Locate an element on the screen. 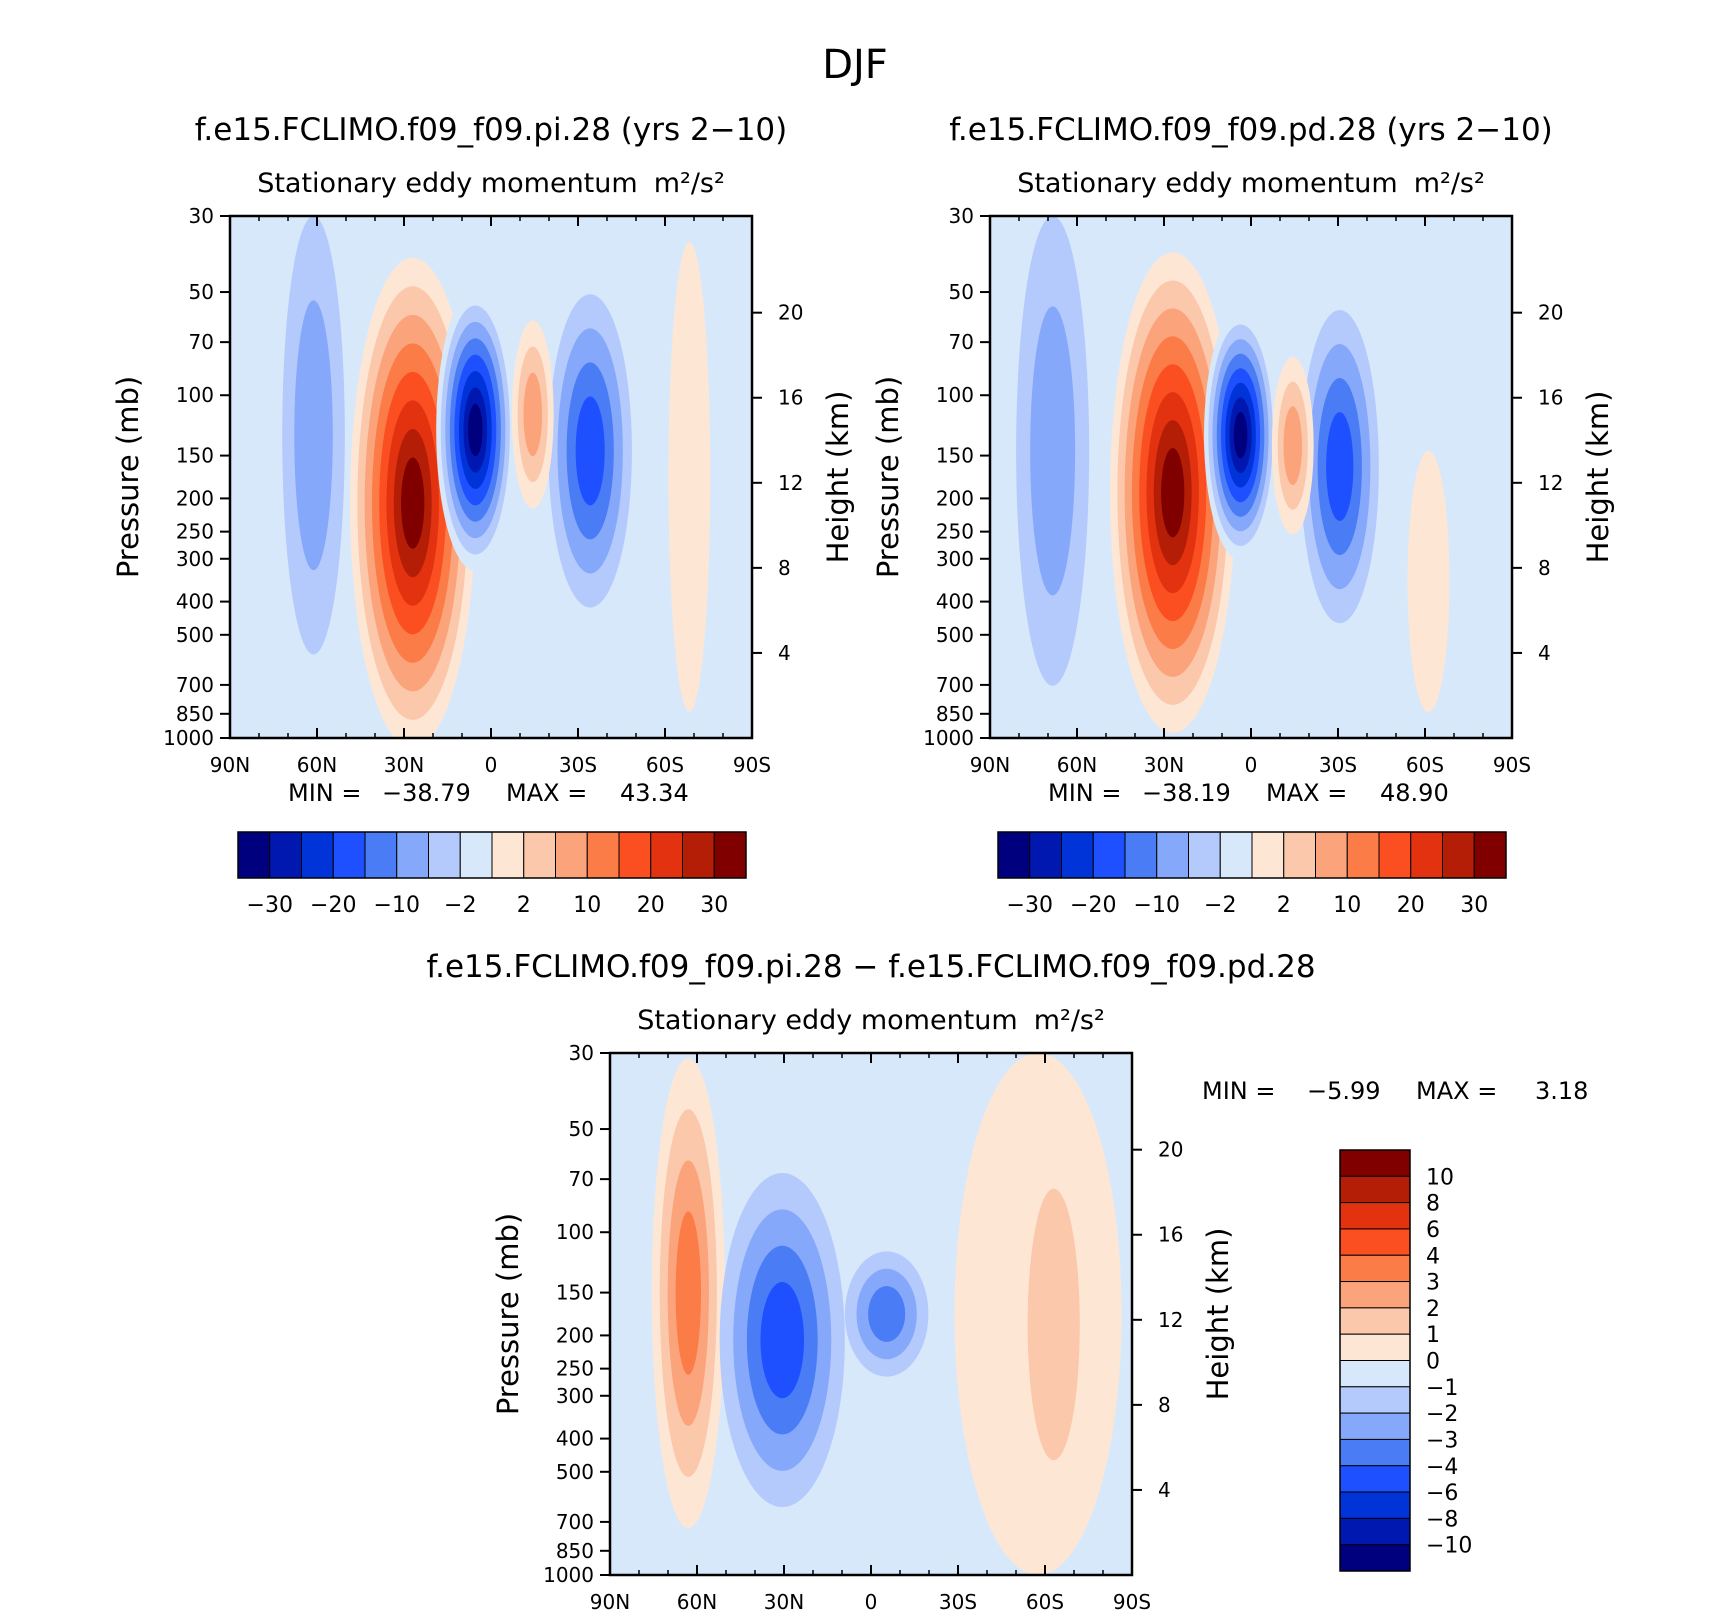 This screenshot has width=1710, height=1621. y2-tick-label: 20 is located at coordinates (1550, 313).